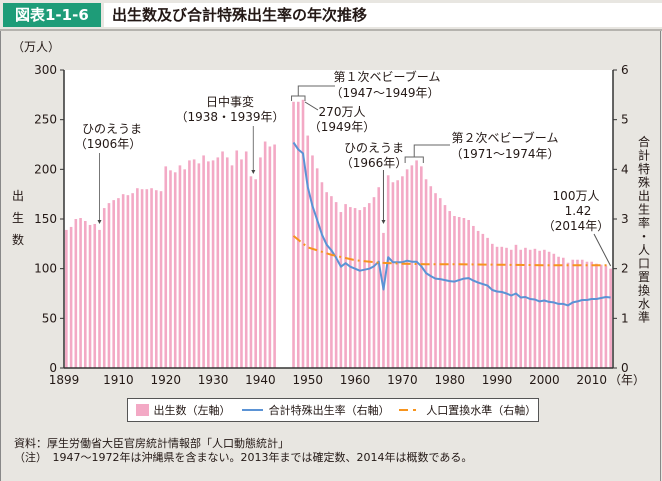 Image resolution: width=662 pixels, height=481 pixels. I want to click on bar-births-1932, so click(222, 259).